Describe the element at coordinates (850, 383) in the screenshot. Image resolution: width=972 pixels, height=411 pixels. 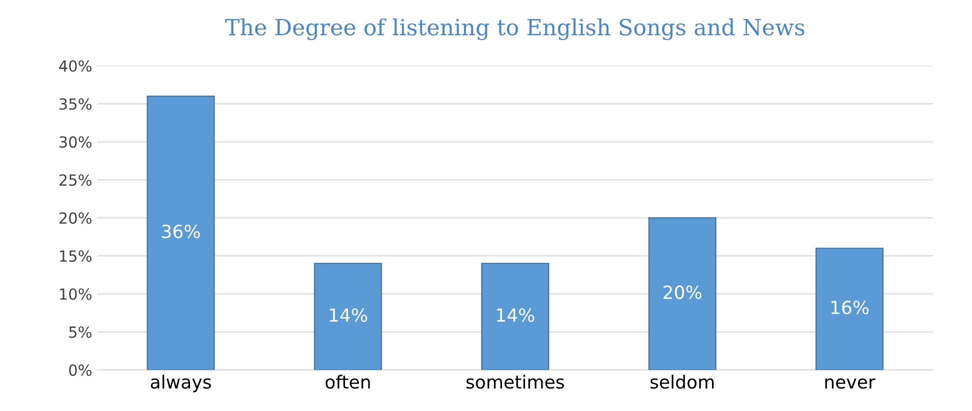
I see `x-tick-label: never` at that location.